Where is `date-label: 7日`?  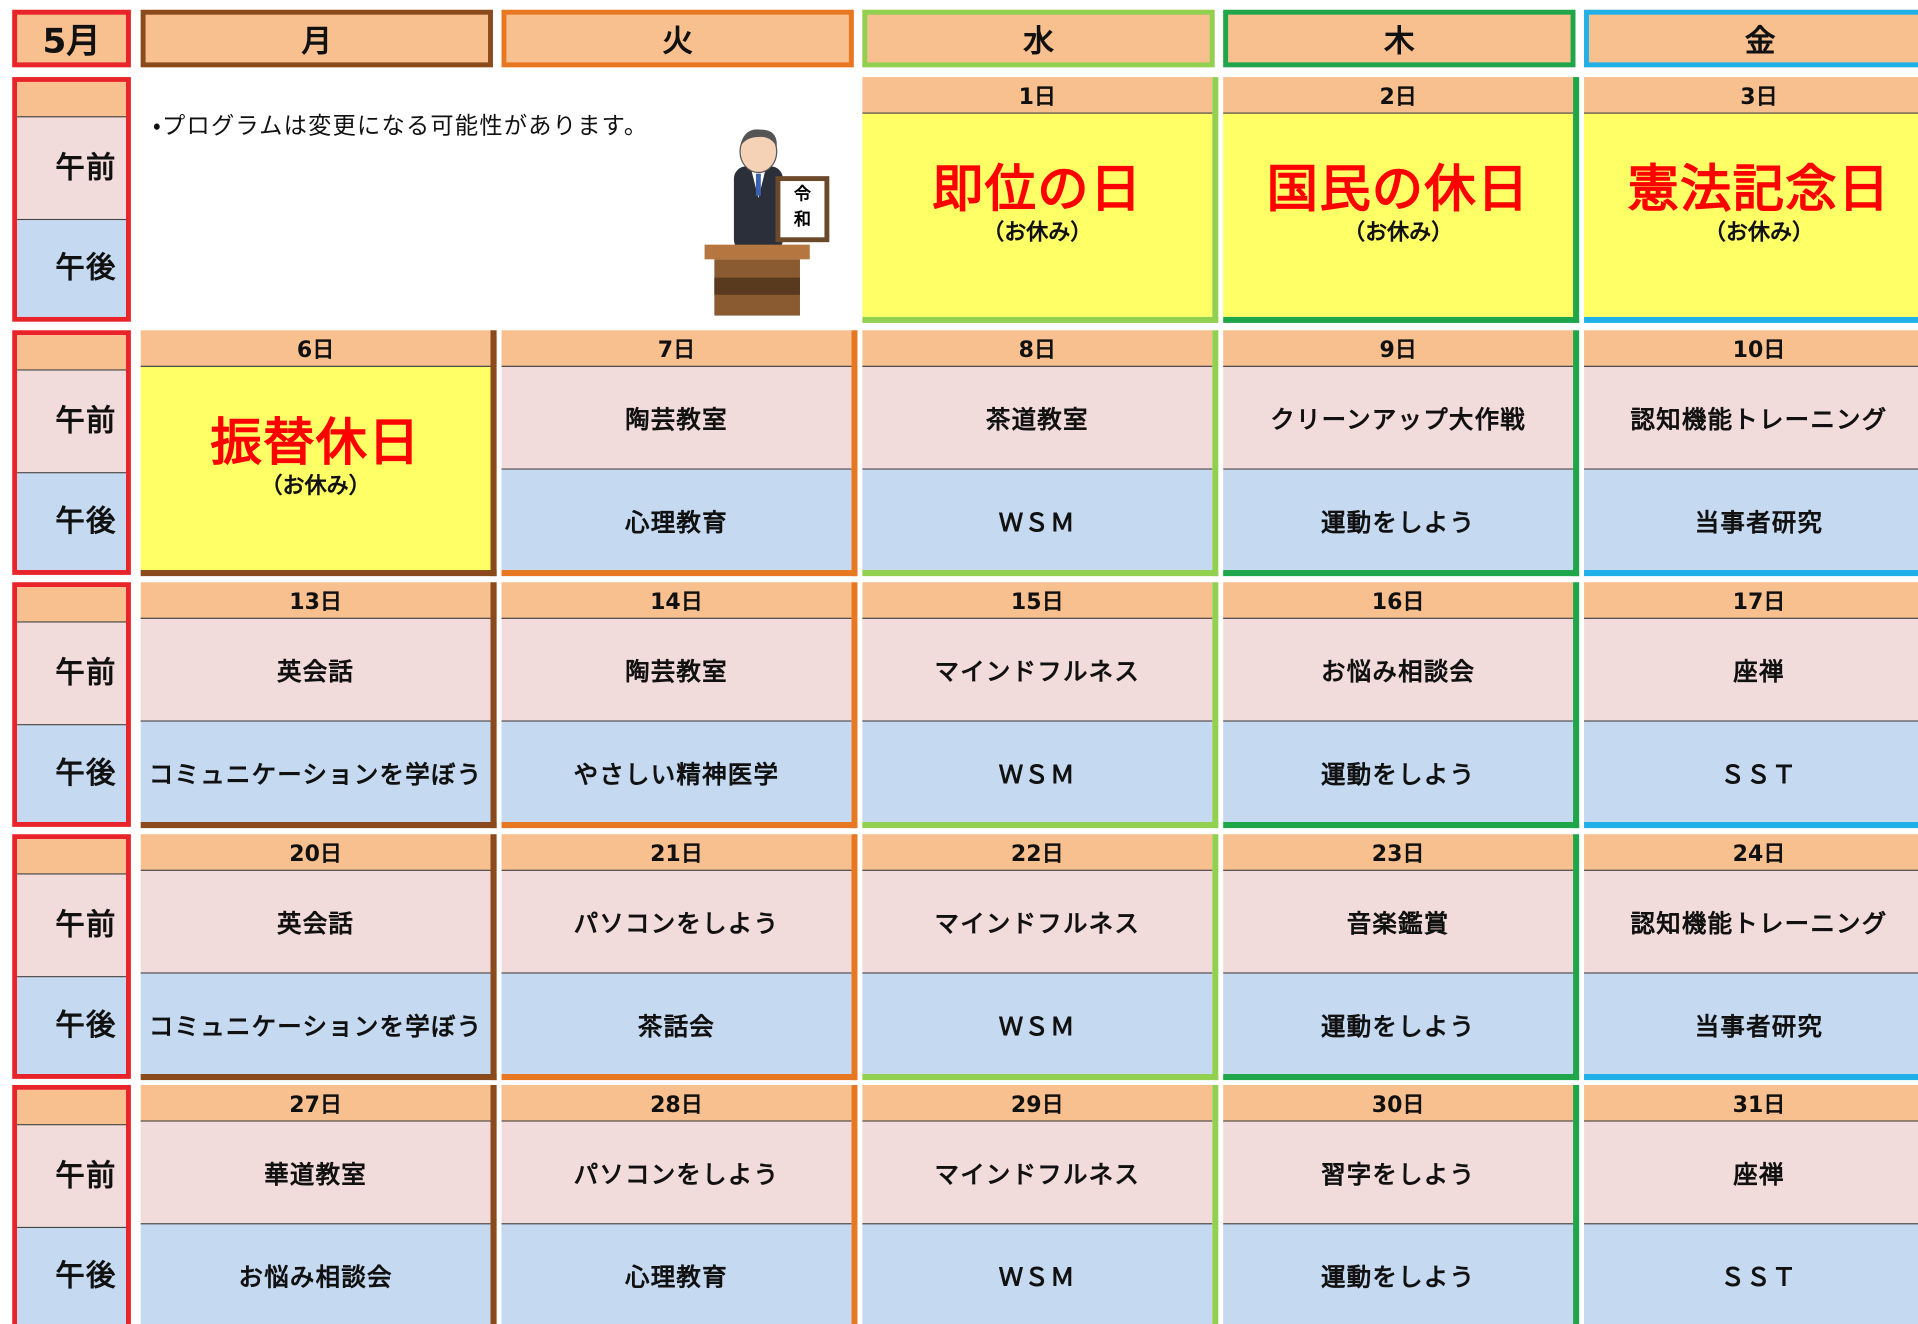
date-label: 7日 is located at coordinates (676, 348).